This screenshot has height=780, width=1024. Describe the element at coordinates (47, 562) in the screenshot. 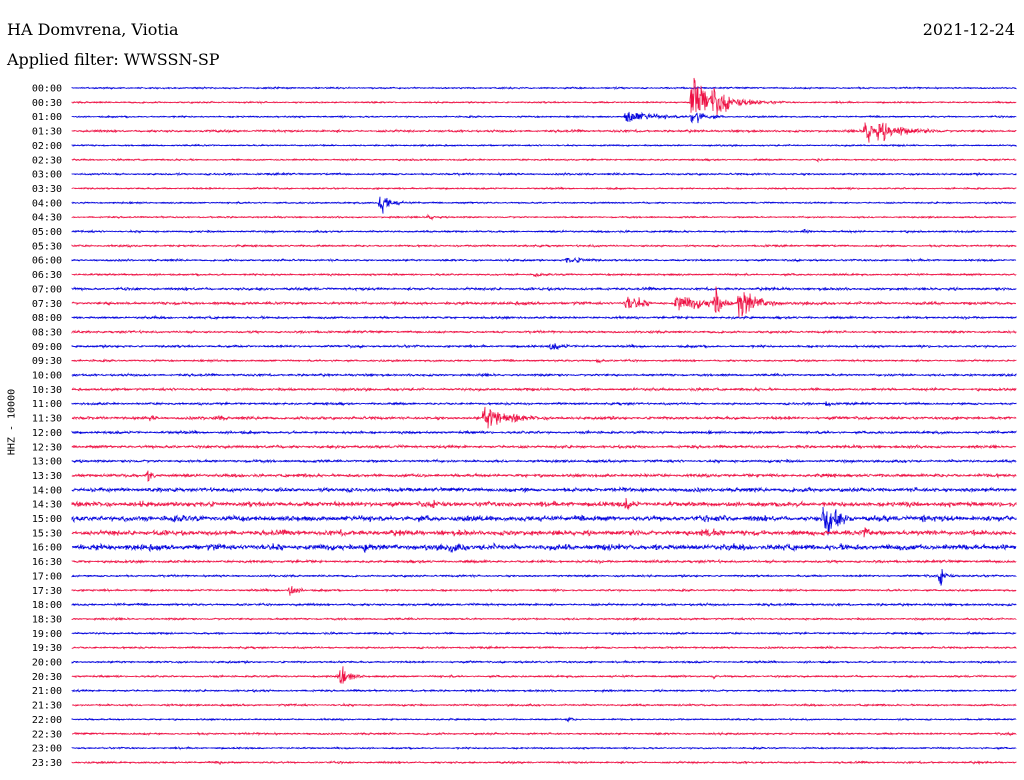

I see `time-label: 16:30` at that location.